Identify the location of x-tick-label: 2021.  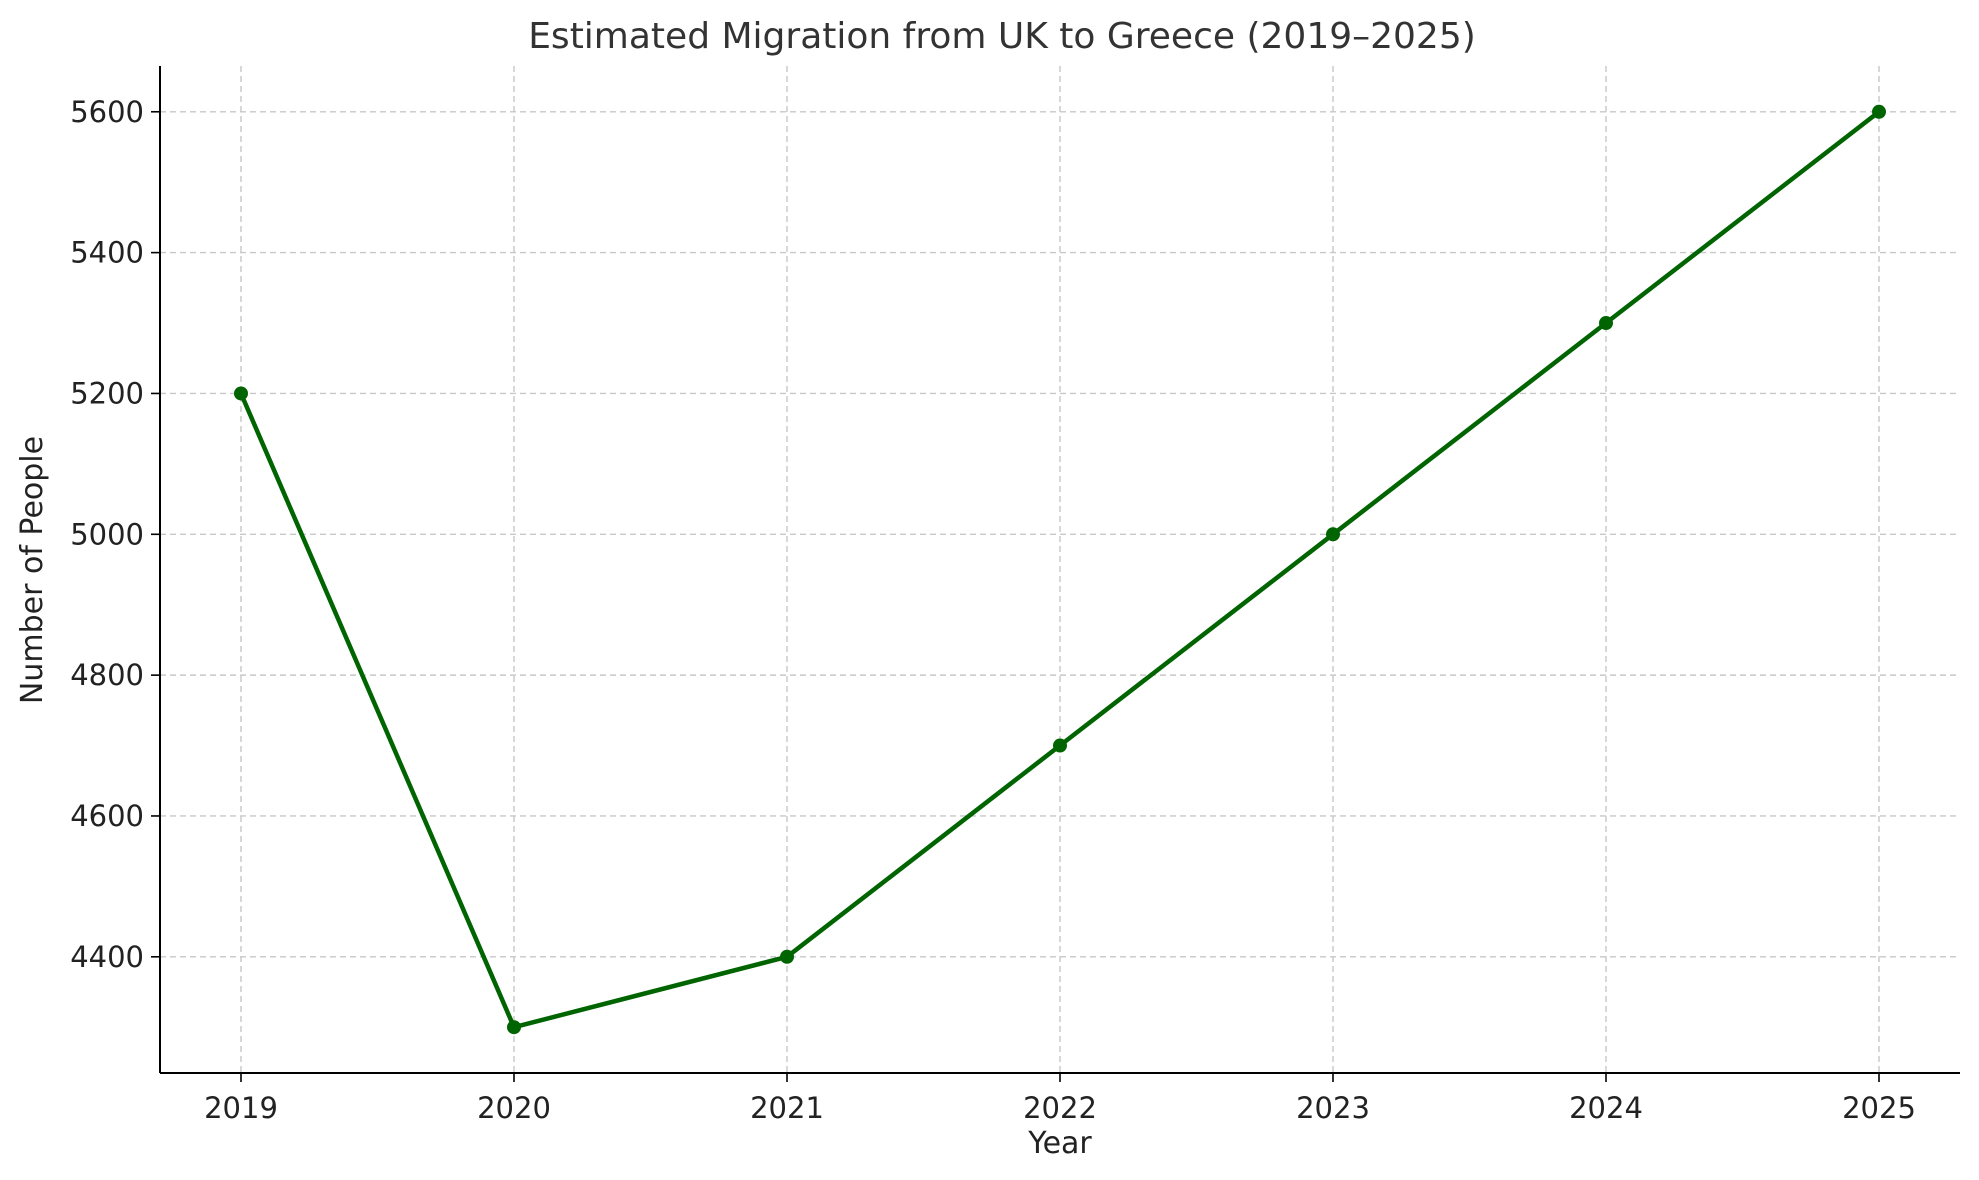
(787, 1108).